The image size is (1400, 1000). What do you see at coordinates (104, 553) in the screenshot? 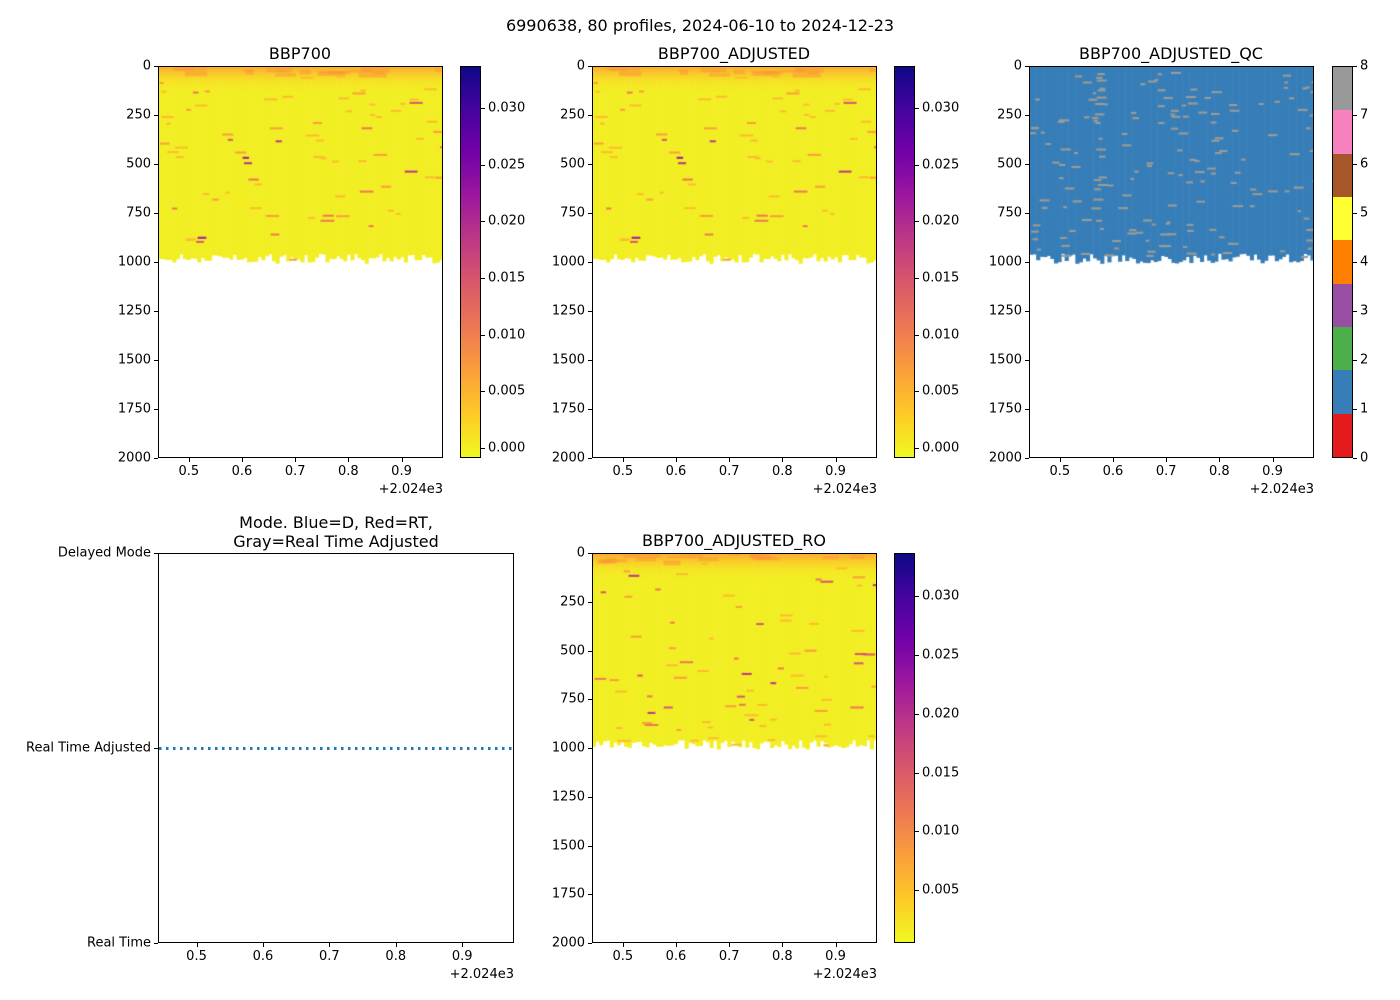
I see `y-tick-label: Delayed Mode` at bounding box center [104, 553].